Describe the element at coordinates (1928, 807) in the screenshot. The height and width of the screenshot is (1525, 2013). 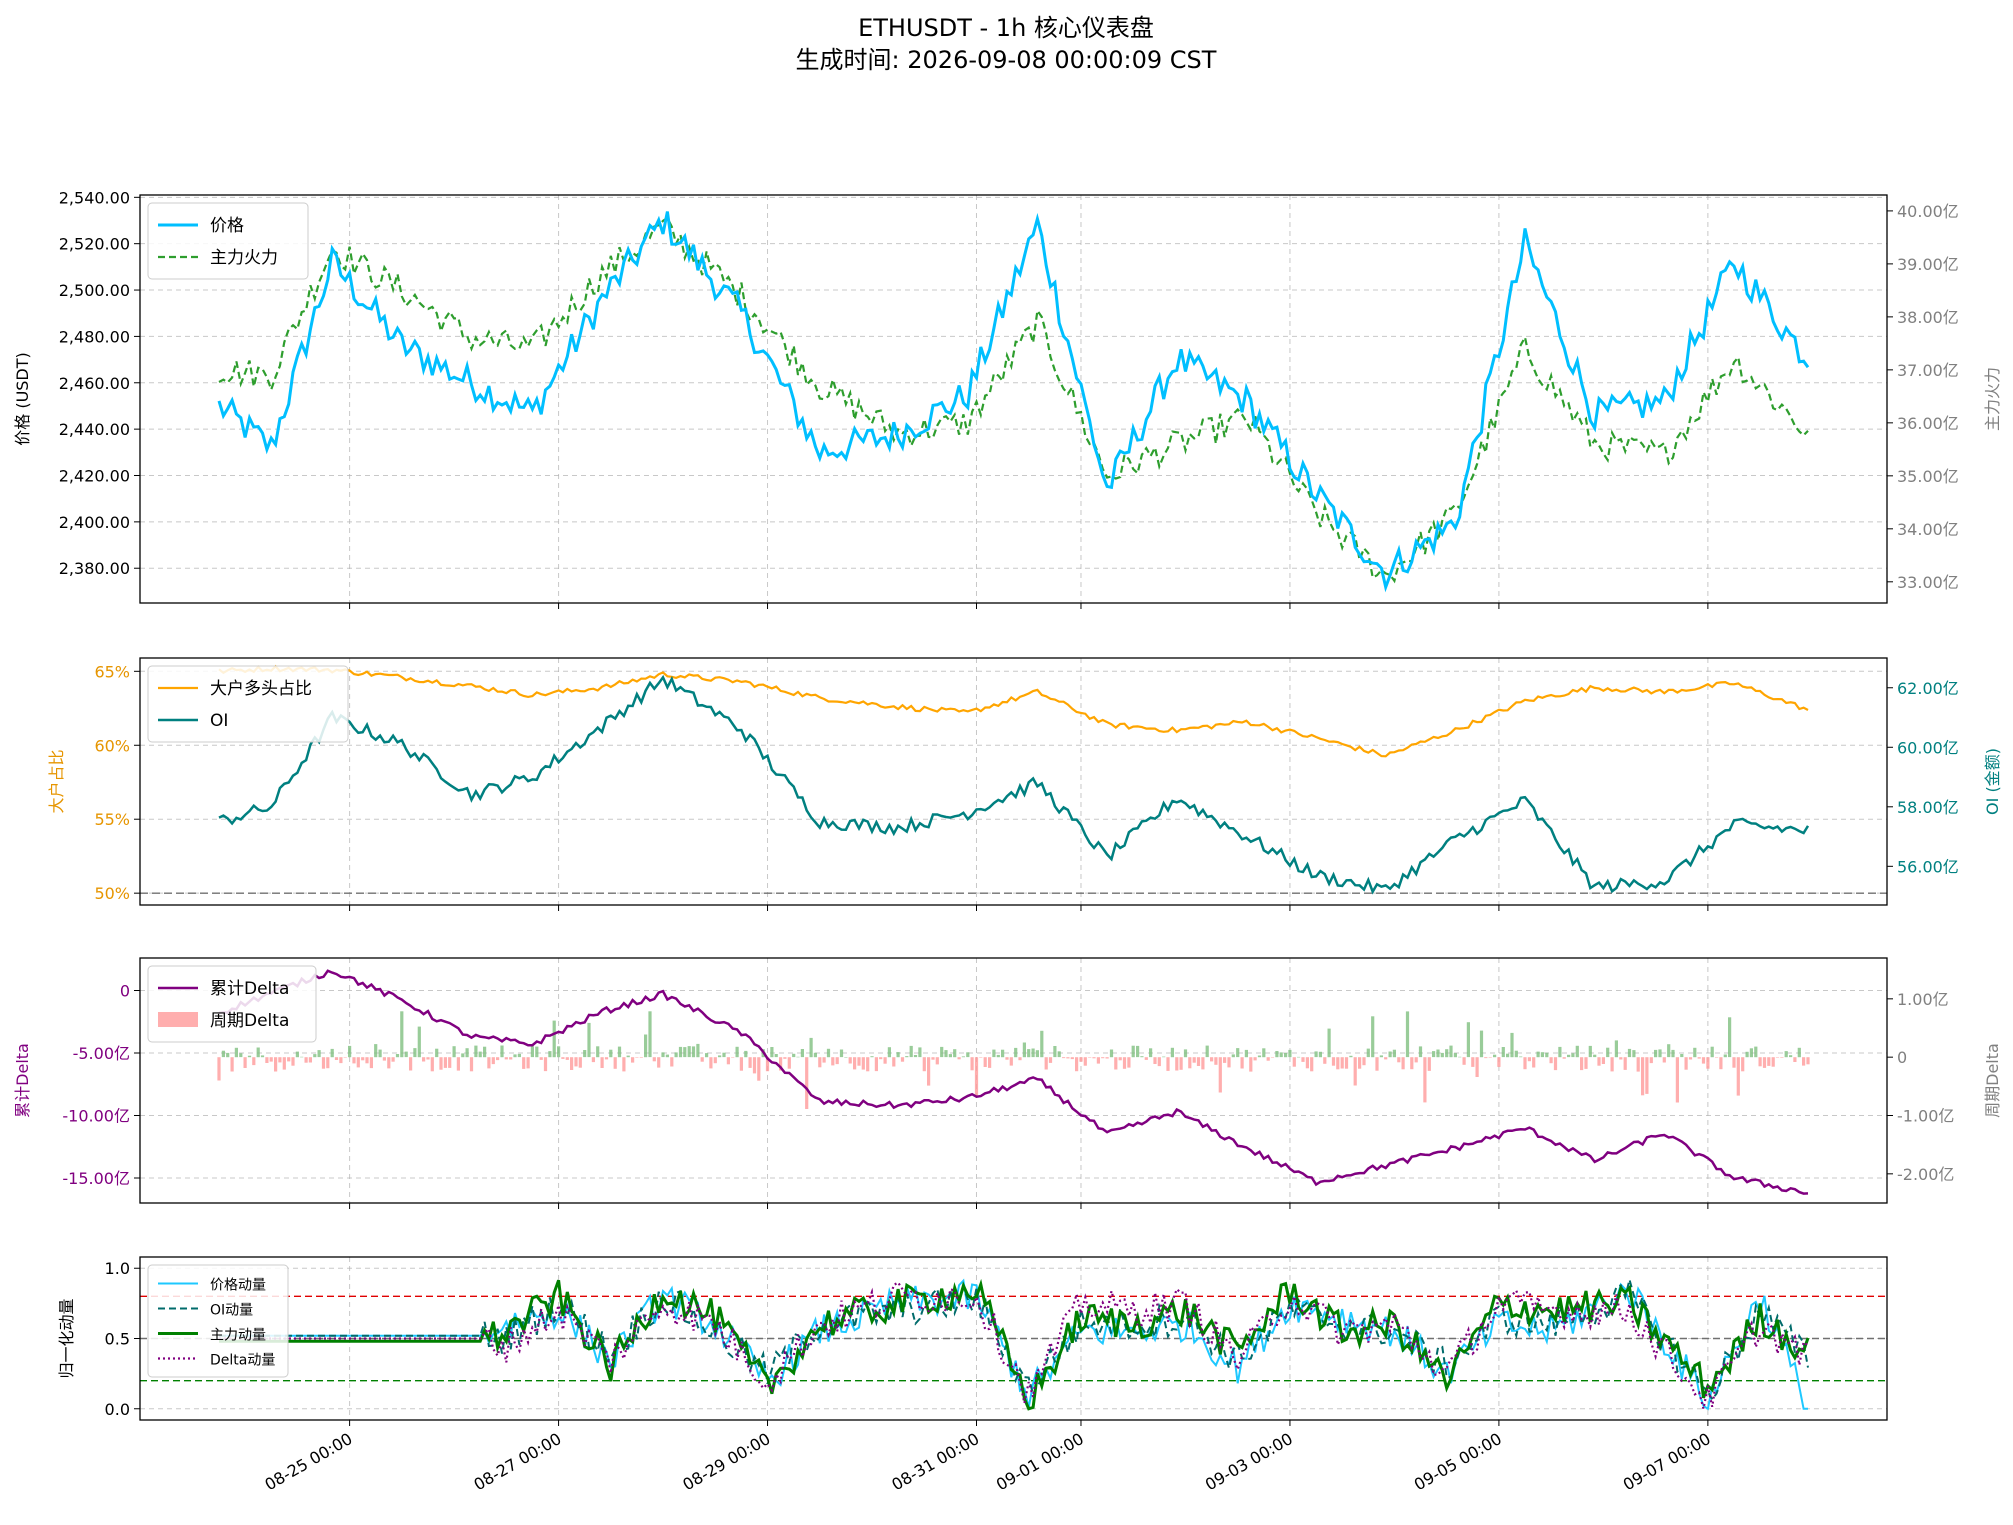
I see `y-tick-label-right: 58.00亿` at that location.